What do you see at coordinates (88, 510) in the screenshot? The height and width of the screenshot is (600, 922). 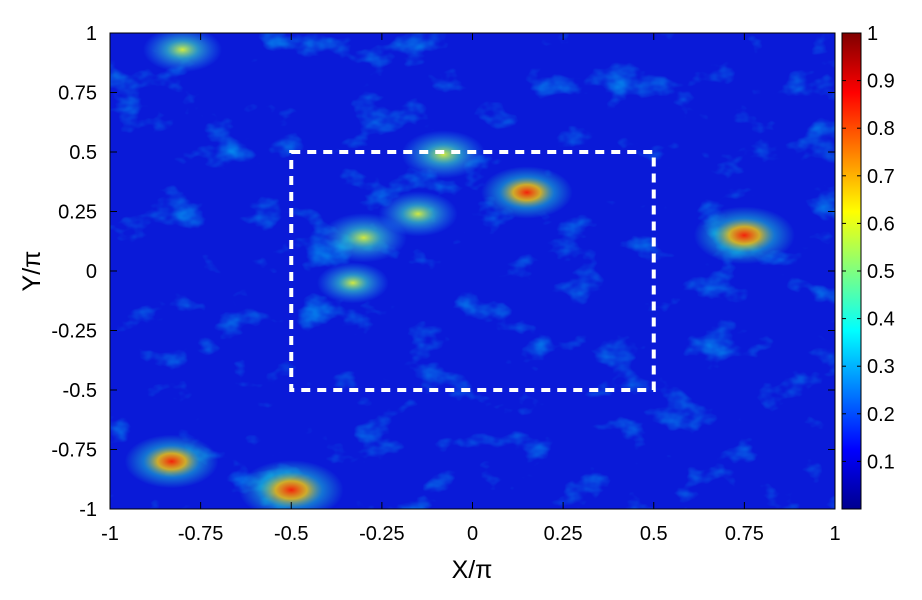 I see `y-tick-label: -1` at bounding box center [88, 510].